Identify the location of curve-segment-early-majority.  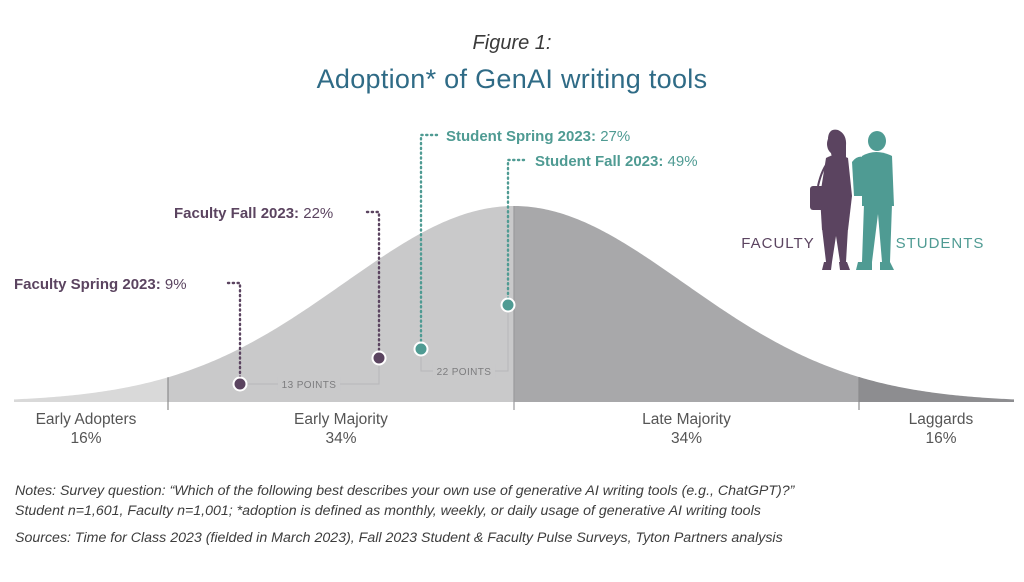
(341, 304).